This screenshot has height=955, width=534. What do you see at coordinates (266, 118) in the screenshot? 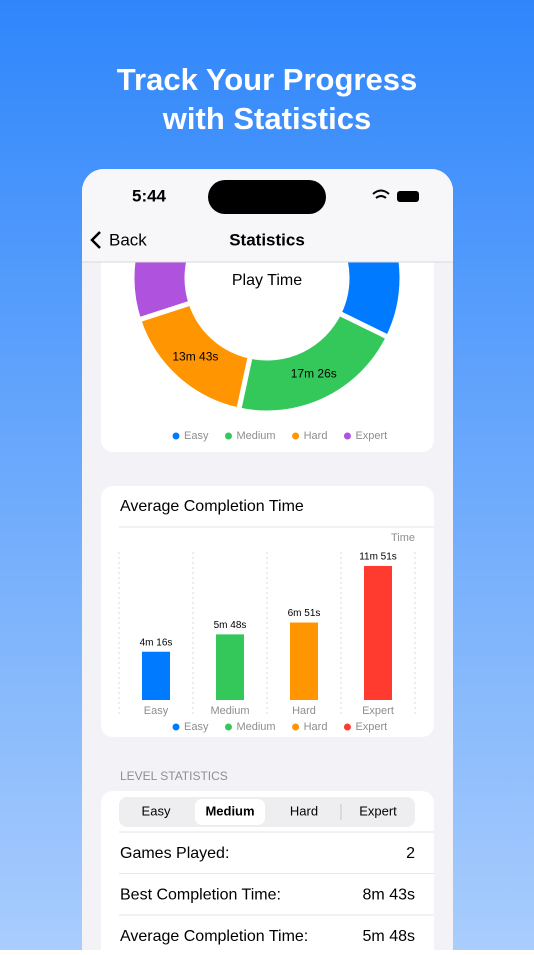
I see `headline: with Statistics` at bounding box center [266, 118].